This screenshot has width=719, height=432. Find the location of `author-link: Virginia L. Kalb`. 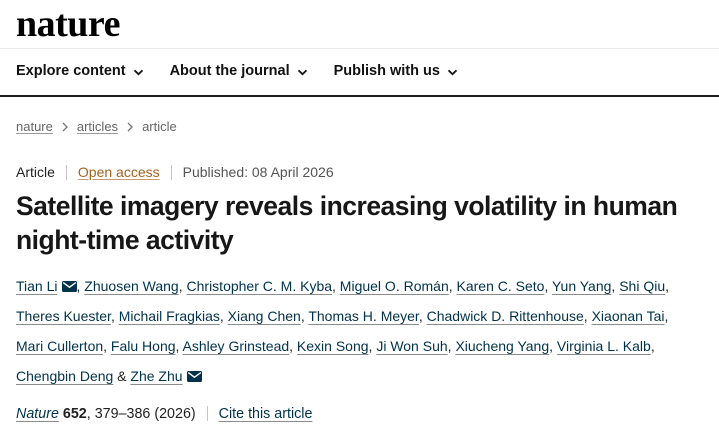

author-link: Virginia L. Kalb is located at coordinates (603, 346).